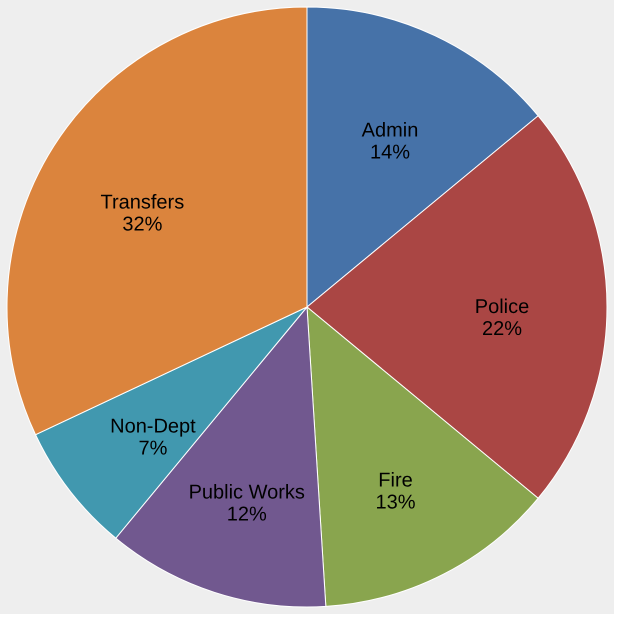  I want to click on slice-label: Public Works, so click(246, 492).